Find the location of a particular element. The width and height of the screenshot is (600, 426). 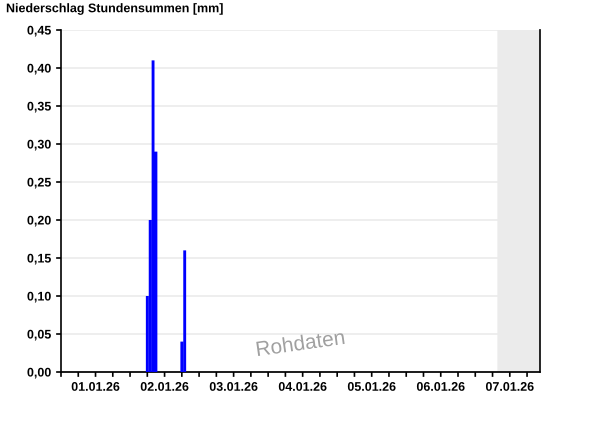

x-tick-label: 03.01.26 is located at coordinates (234, 386).